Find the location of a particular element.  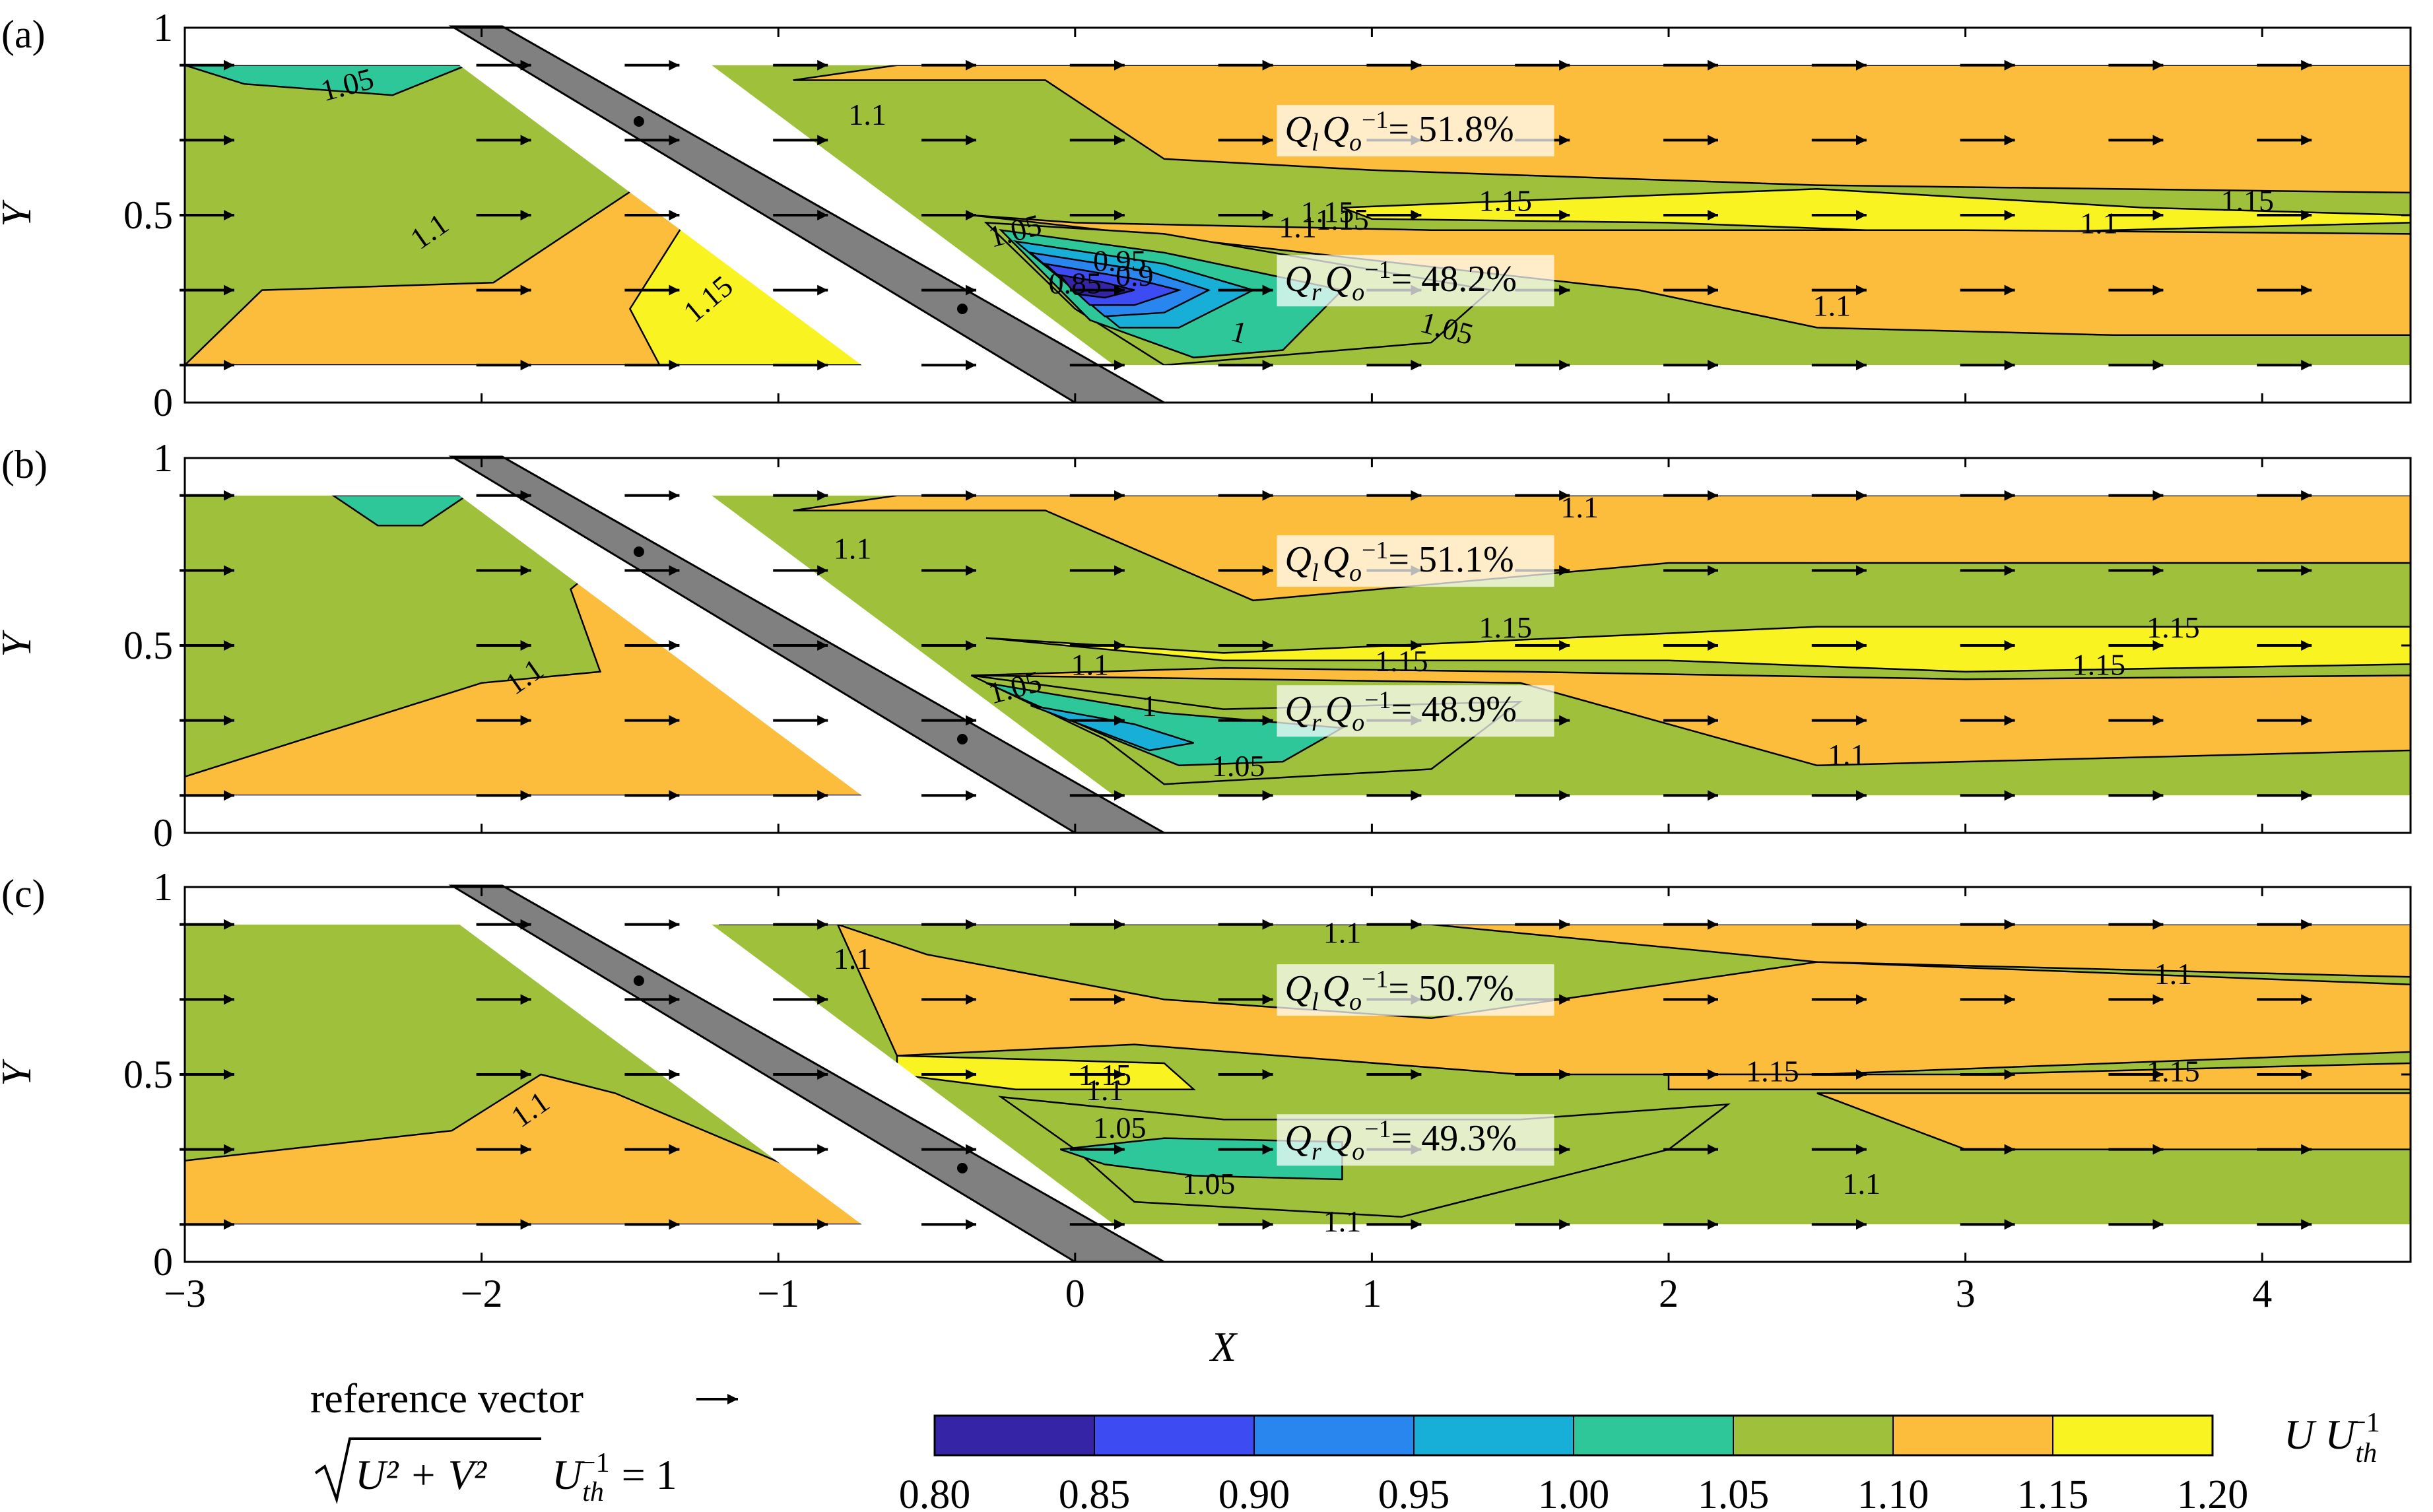

flow-split-label: Qr Qo−1= 48.9% is located at coordinates (1401, 712).